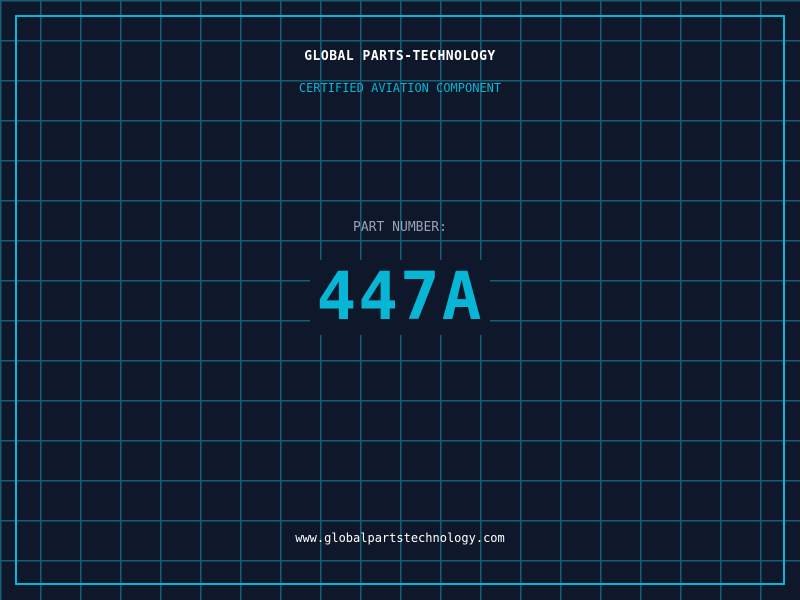 This screenshot has height=600, width=800. Describe the element at coordinates (400, 56) in the screenshot. I see `company-title: GLOBAL PARTS-TECHNOLOGY` at that location.